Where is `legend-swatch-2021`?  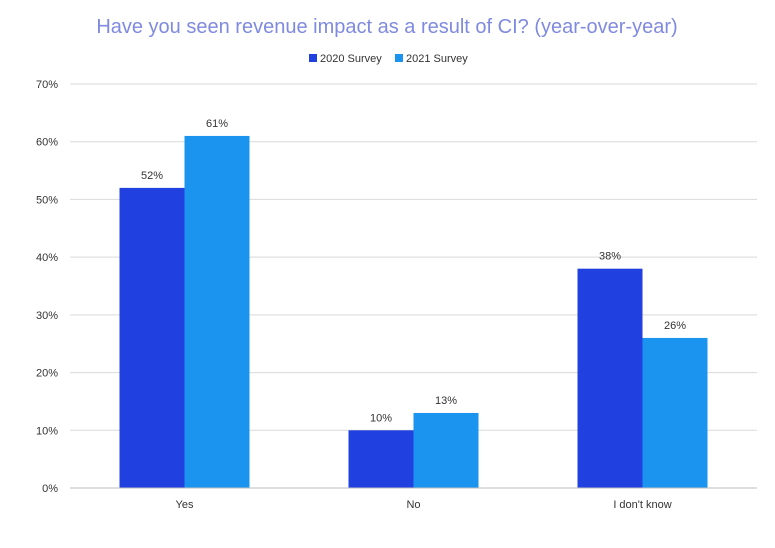
legend-swatch-2021 is located at coordinates (399, 58).